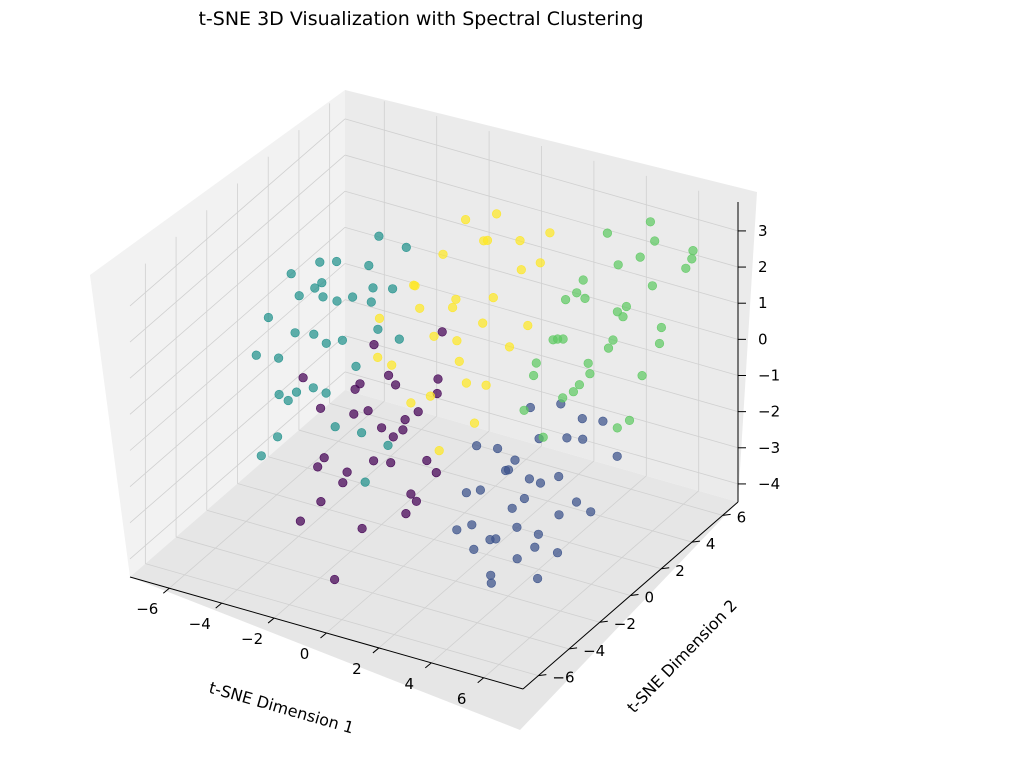 The height and width of the screenshot is (770, 1032). Describe the element at coordinates (200, 624) in the screenshot. I see `x-tick-label: −4` at that location.